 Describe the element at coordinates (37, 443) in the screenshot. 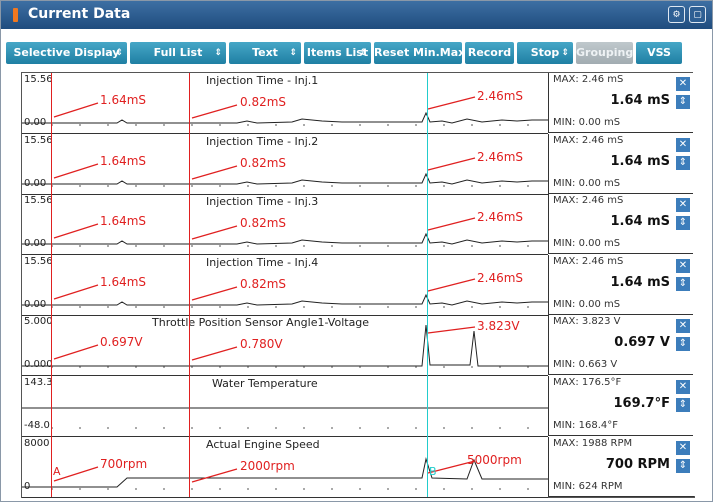

I see `y-max-label: 8000` at that location.